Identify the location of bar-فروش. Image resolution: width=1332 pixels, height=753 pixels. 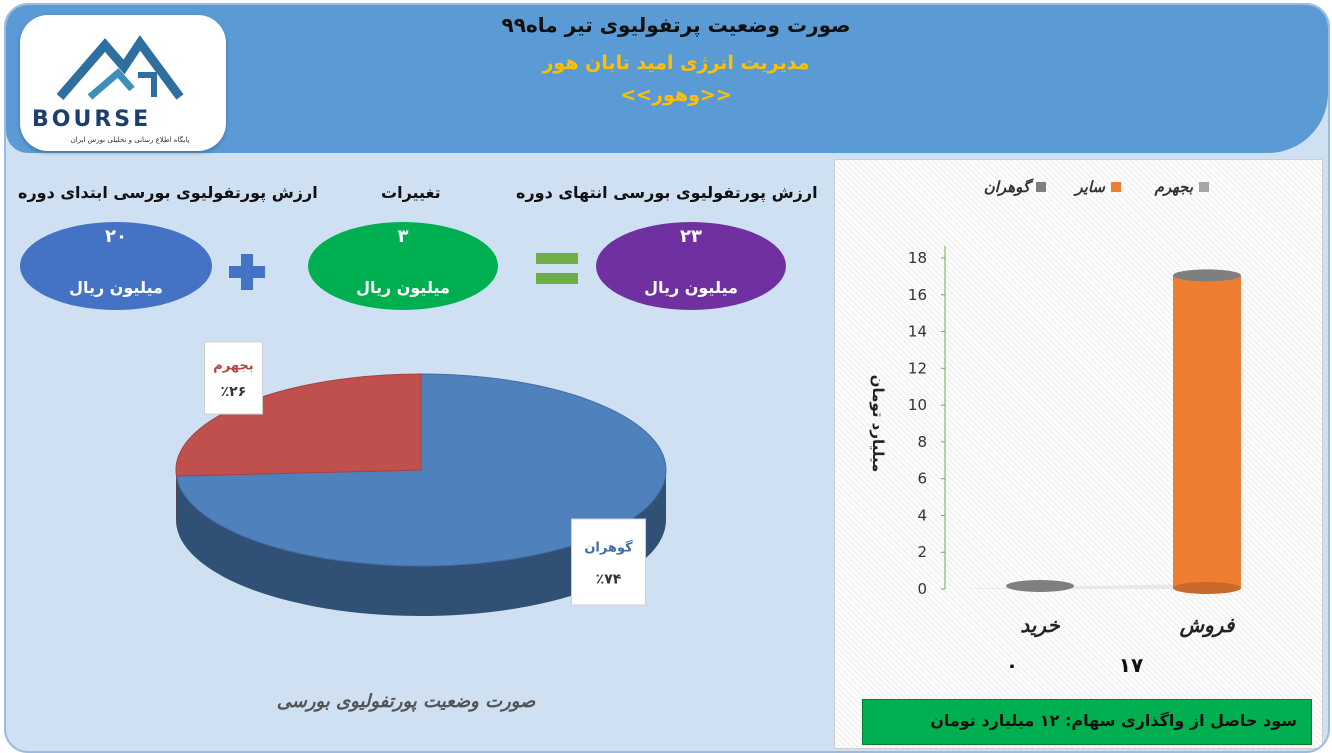
(1207, 431).